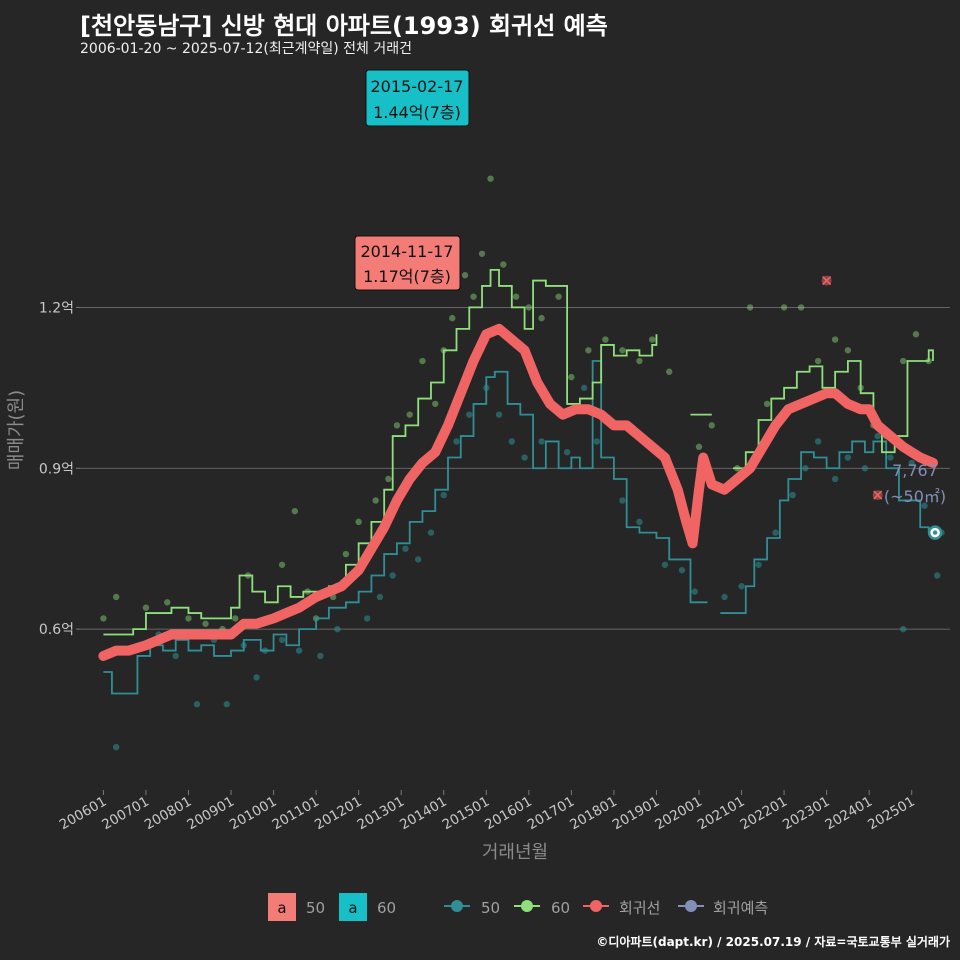 The width and height of the screenshot is (960, 960). What do you see at coordinates (423, 814) in the screenshot?
I see `x-tick-label: 201401` at bounding box center [423, 814].